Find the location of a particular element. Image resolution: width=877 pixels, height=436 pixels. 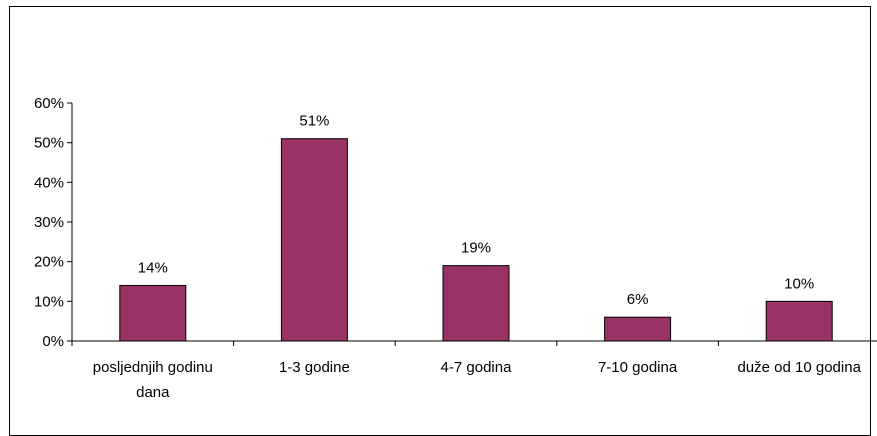

x-category-label: posljednjih godinu dana is located at coordinates (153, 380).